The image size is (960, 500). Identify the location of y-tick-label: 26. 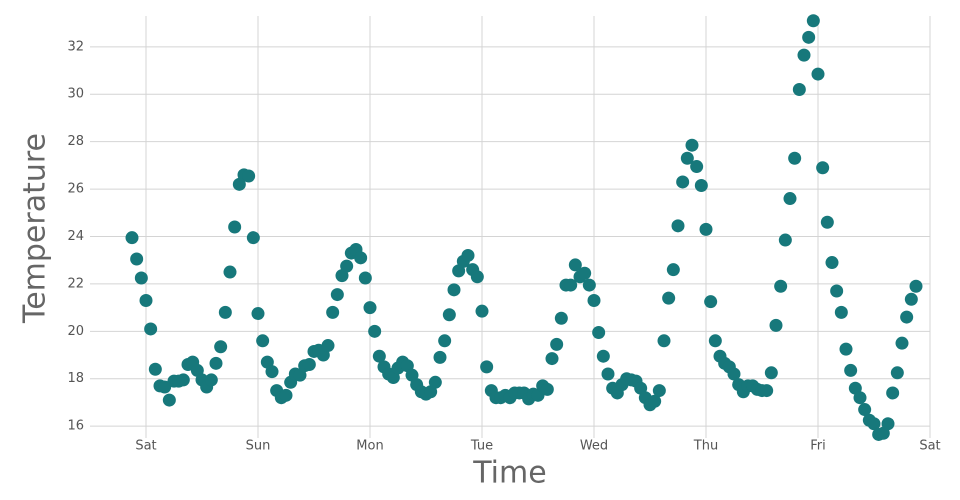
(75, 189).